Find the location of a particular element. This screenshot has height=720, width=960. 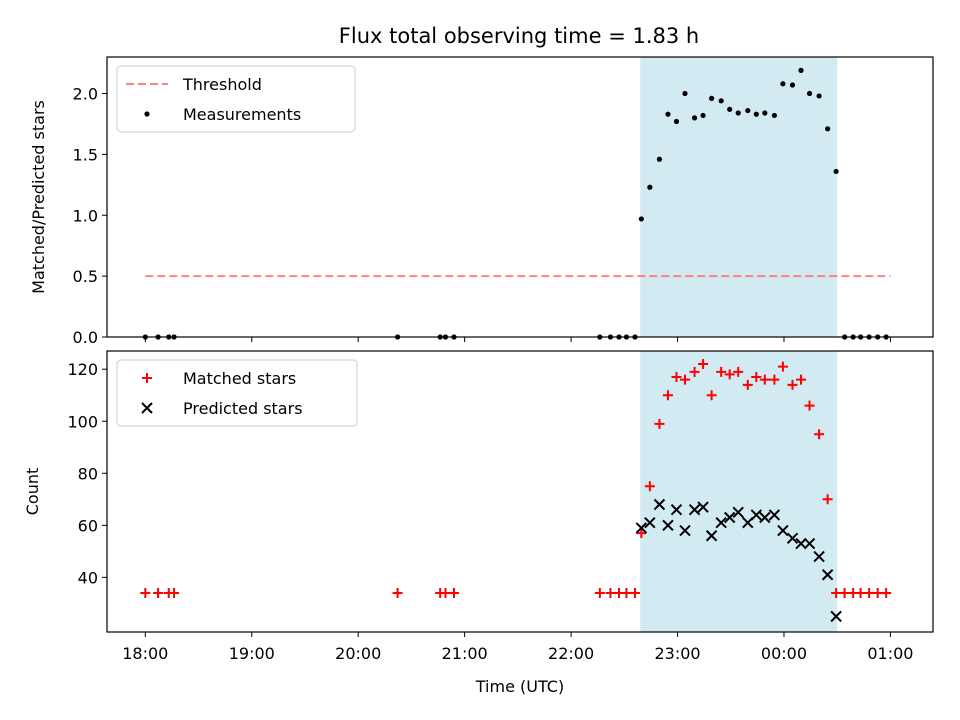

bottom-ytick-label: 80 is located at coordinates (88, 473).